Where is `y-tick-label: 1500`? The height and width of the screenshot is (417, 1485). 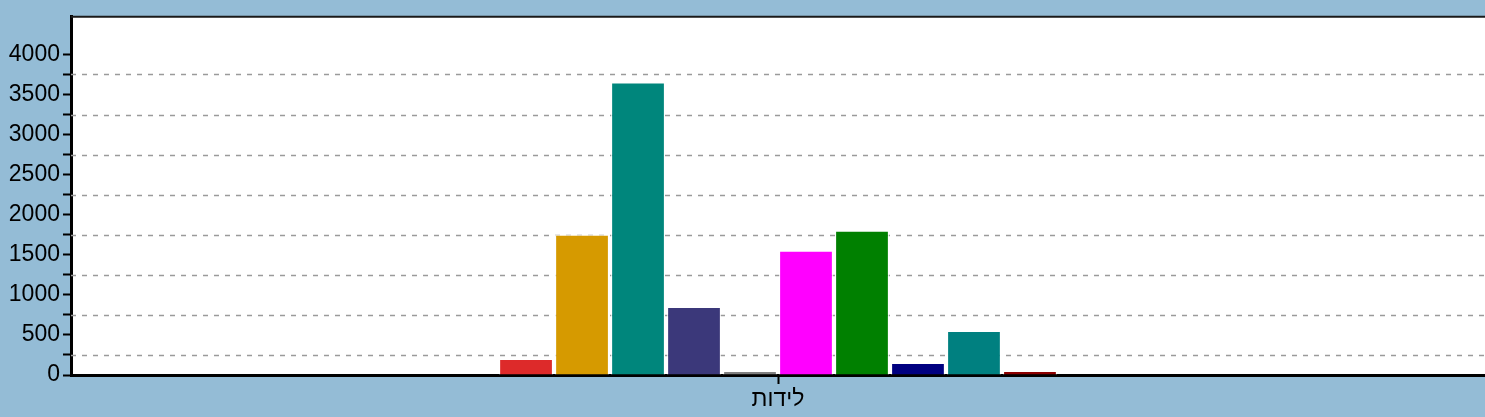
y-tick-label: 1500 is located at coordinates (34, 253).